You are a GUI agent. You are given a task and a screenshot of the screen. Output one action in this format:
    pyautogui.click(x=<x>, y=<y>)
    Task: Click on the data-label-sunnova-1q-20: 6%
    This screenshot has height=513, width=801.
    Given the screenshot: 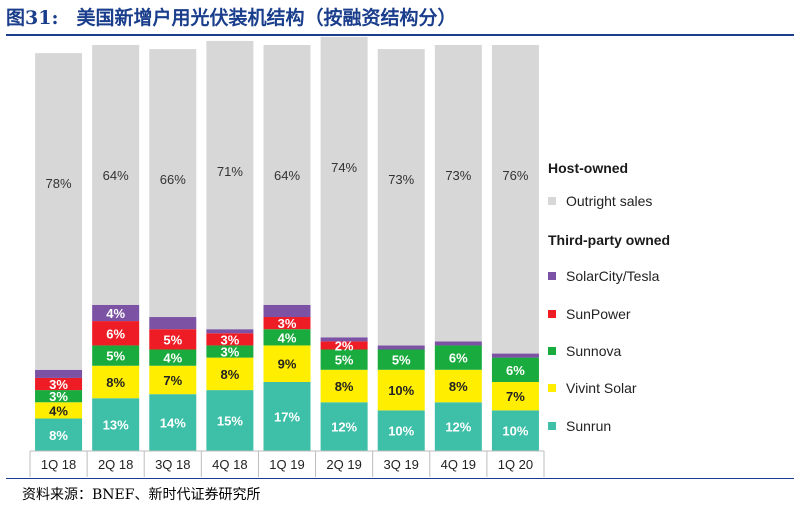 What is the action you would take?
    pyautogui.click(x=515, y=370)
    